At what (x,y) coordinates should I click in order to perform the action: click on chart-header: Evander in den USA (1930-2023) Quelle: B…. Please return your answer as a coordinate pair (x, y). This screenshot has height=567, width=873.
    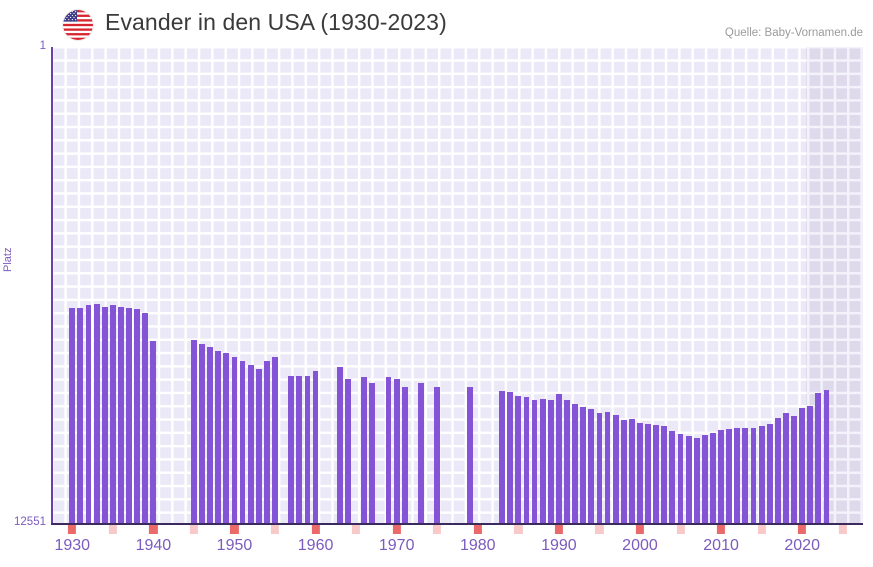
    Looking at the image, I should click on (436, 23).